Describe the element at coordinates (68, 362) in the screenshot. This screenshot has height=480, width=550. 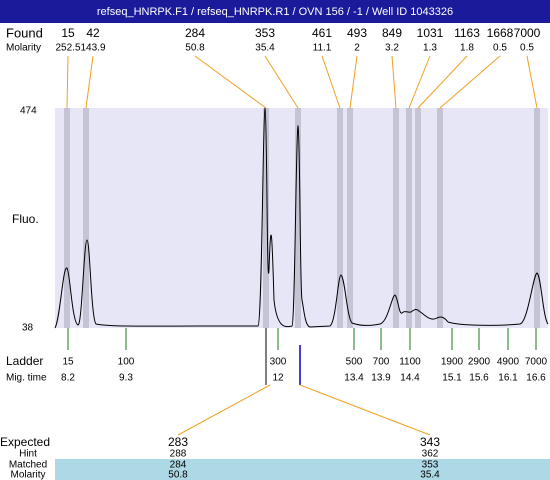
I see `ladder-size: 15` at that location.